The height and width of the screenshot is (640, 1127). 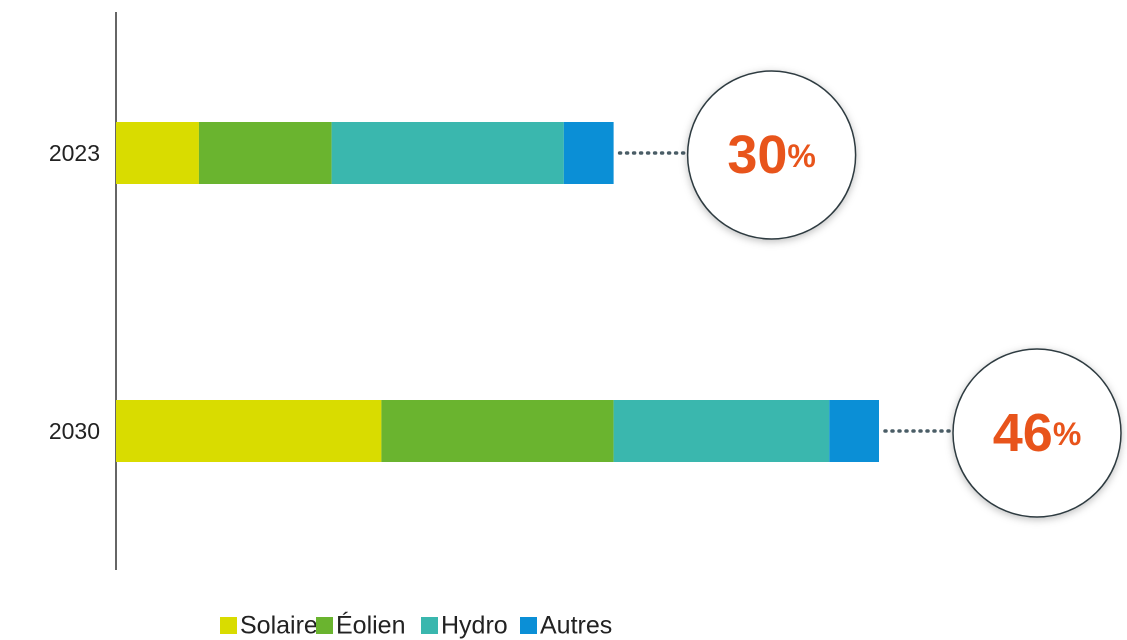 What do you see at coordinates (474, 626) in the screenshot?
I see `legend-label: Hydro` at bounding box center [474, 626].